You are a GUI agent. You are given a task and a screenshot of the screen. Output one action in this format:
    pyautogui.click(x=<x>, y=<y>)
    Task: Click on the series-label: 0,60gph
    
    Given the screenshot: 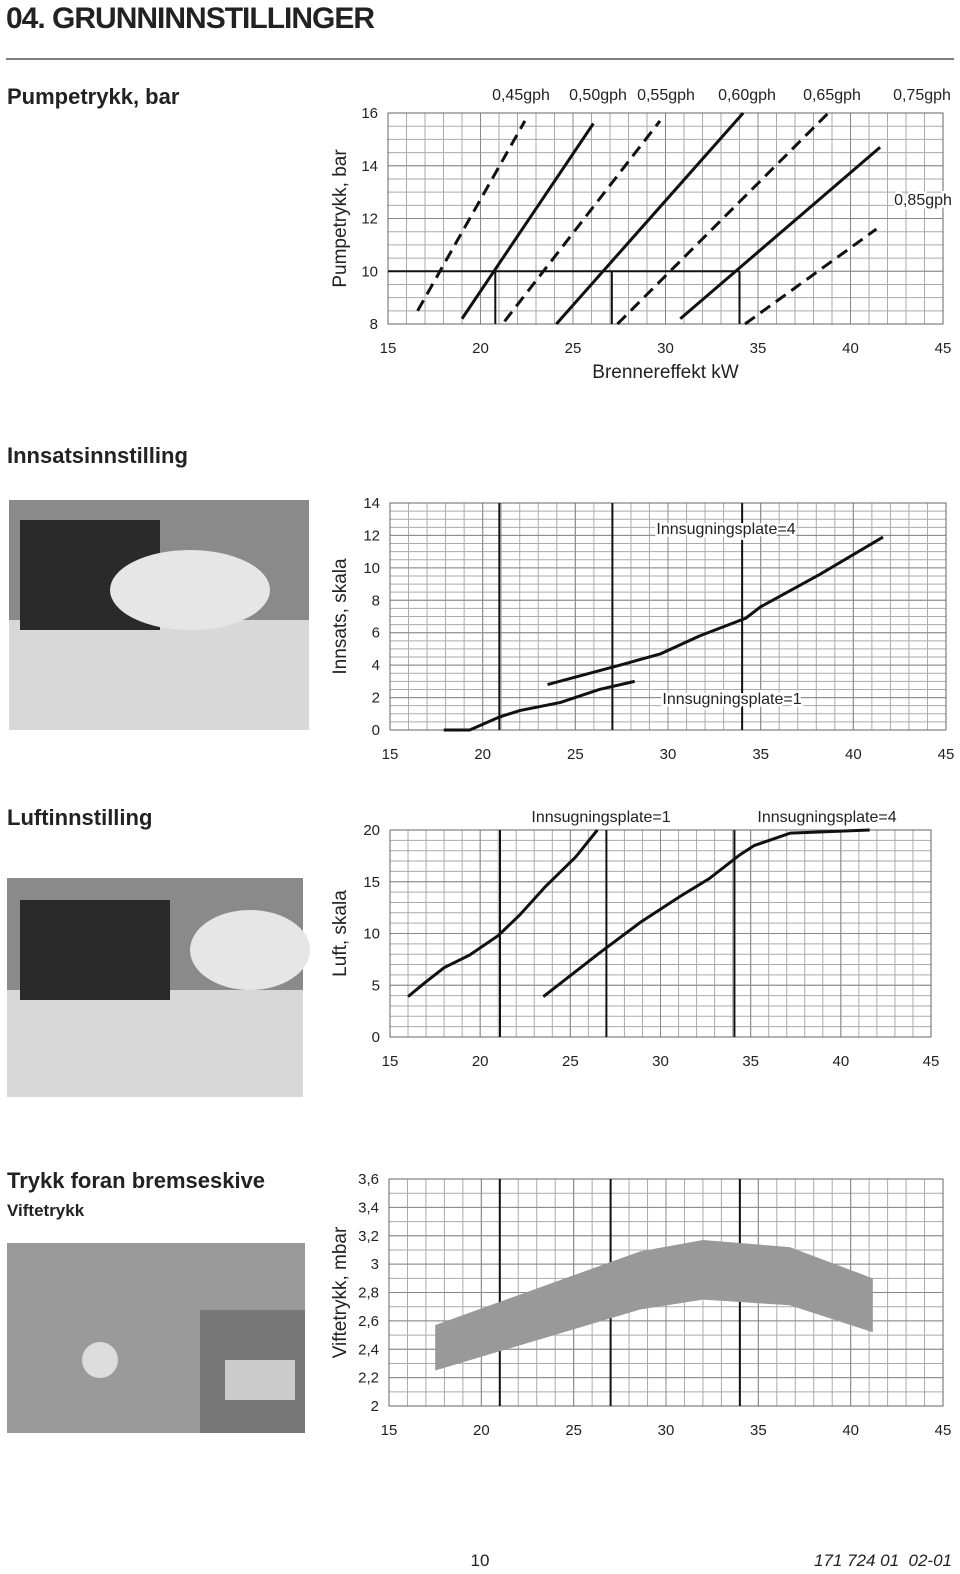 What is the action you would take?
    pyautogui.click(x=747, y=95)
    